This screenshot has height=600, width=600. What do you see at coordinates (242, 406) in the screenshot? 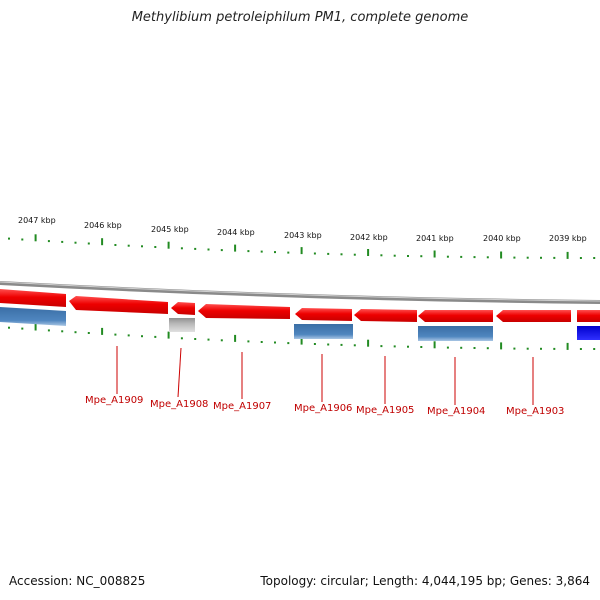
I see `gene-label: Mpe_A1907` at bounding box center [242, 406].